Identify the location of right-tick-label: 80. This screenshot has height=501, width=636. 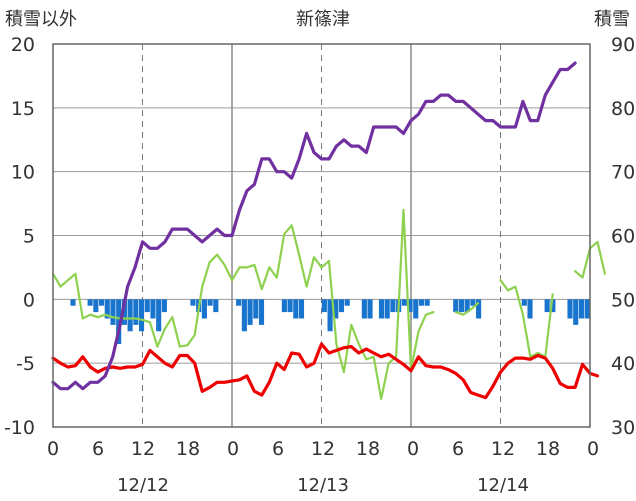
(623, 109).